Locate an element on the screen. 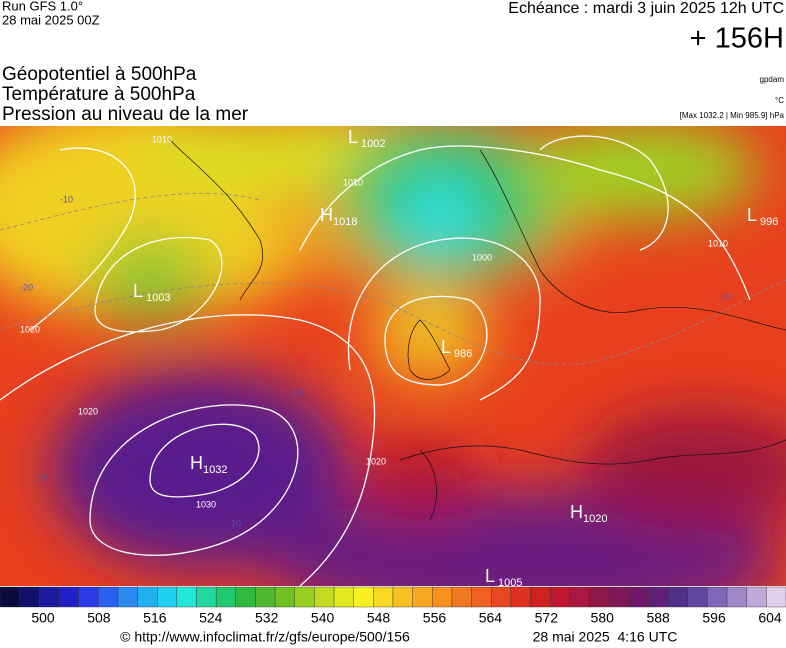 This screenshot has width=786, height=648. center-value: 986 is located at coordinates (463, 354).